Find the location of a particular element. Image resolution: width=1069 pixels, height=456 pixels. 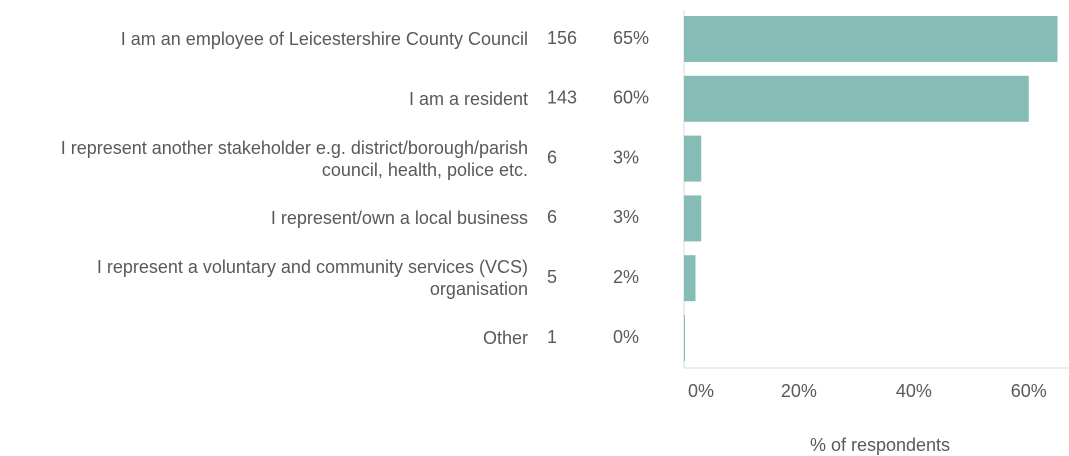

value-label: 60% is located at coordinates (631, 98).